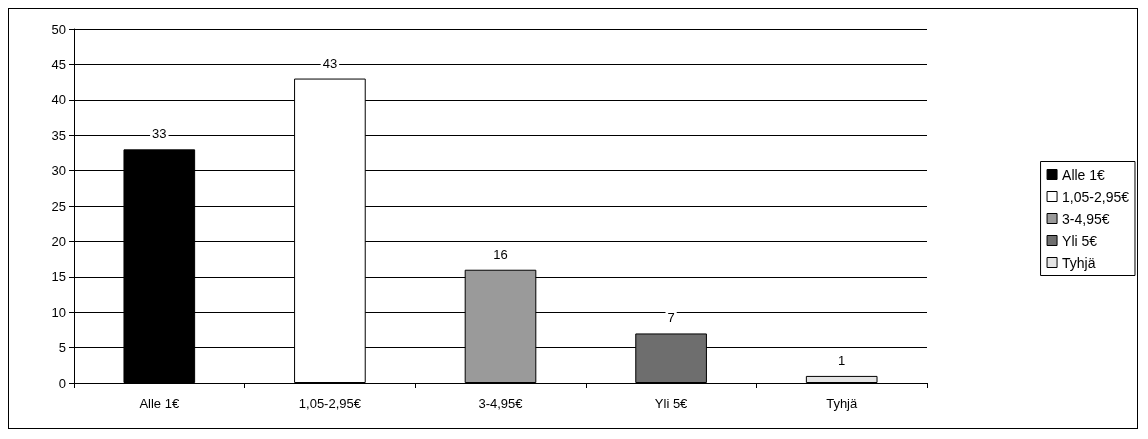  I want to click on y-tick-label: 40, so click(58, 100).